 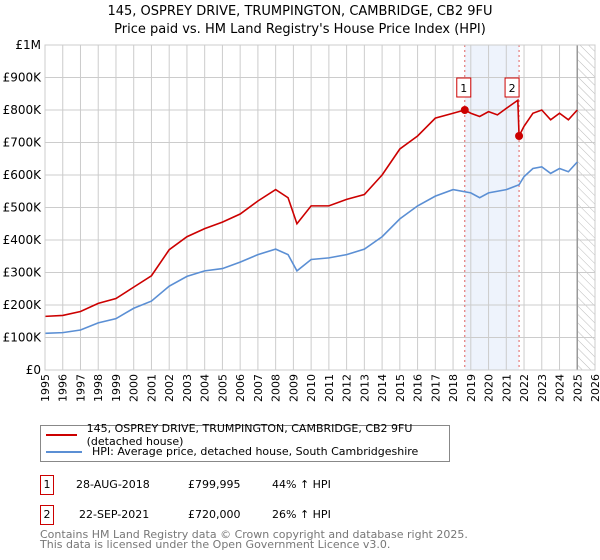 I want to click on x-tick-label: 2021, so click(x=506, y=388).